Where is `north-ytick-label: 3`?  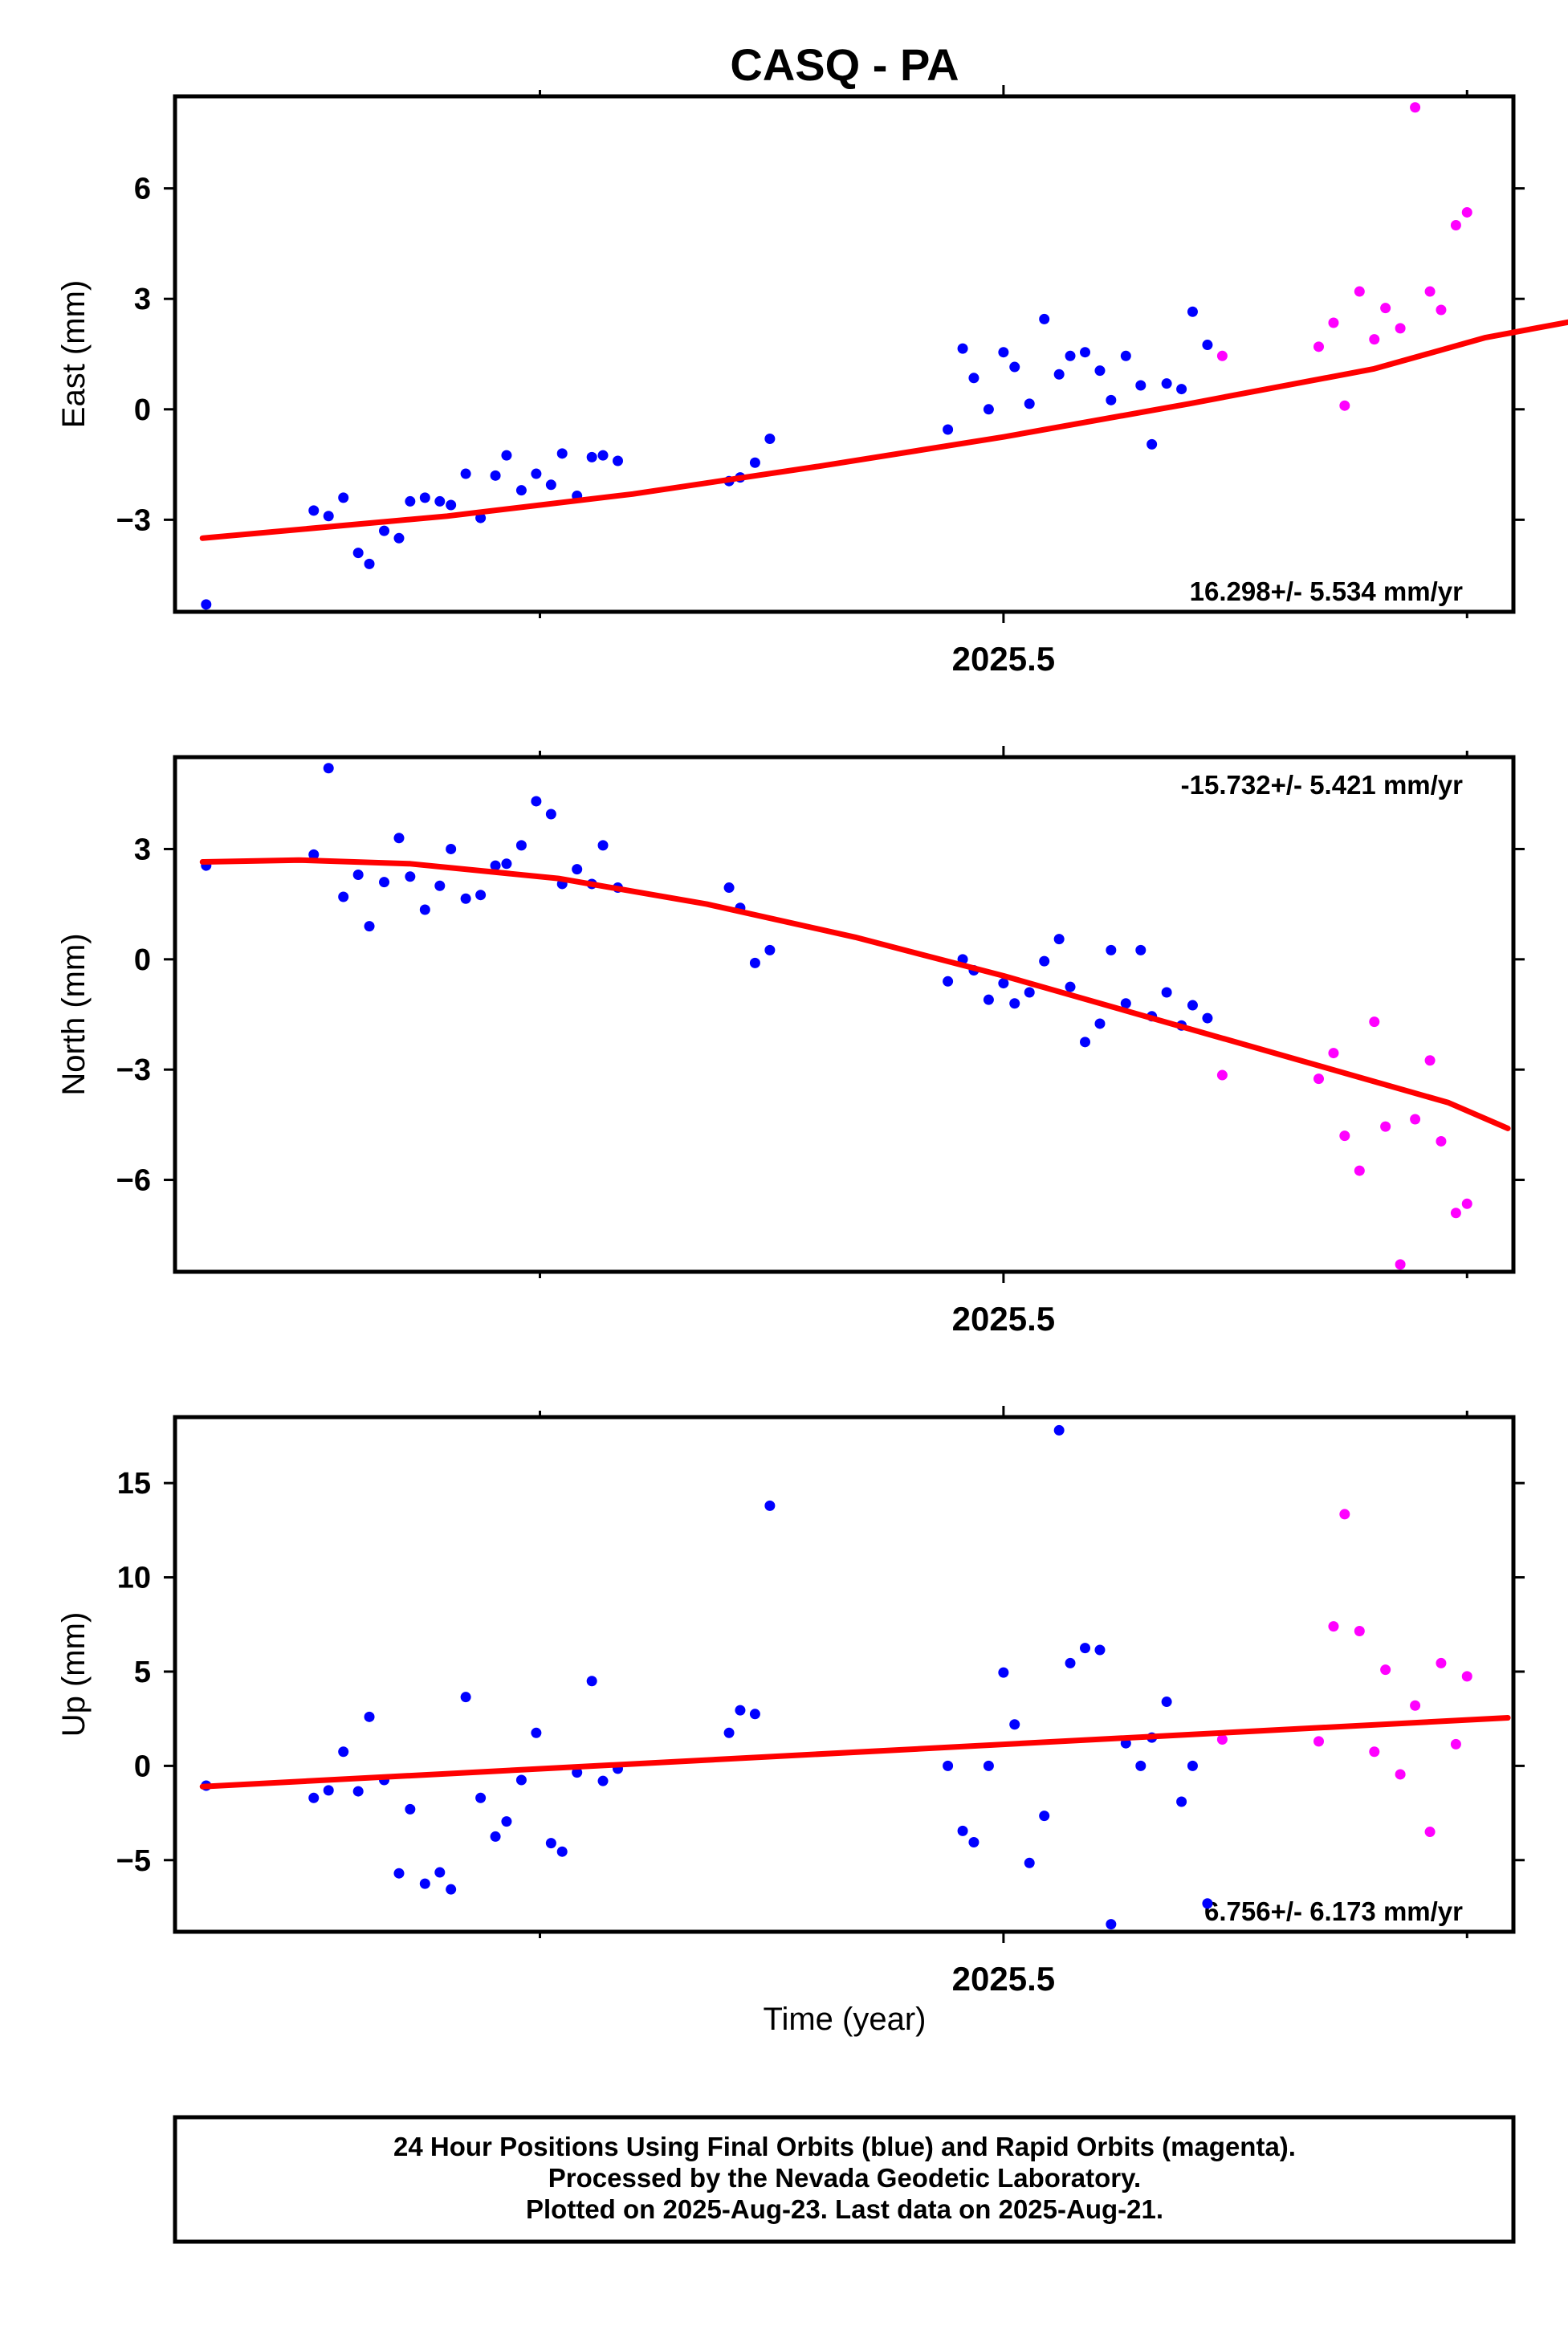 north-ytick-label: 3 is located at coordinates (142, 849).